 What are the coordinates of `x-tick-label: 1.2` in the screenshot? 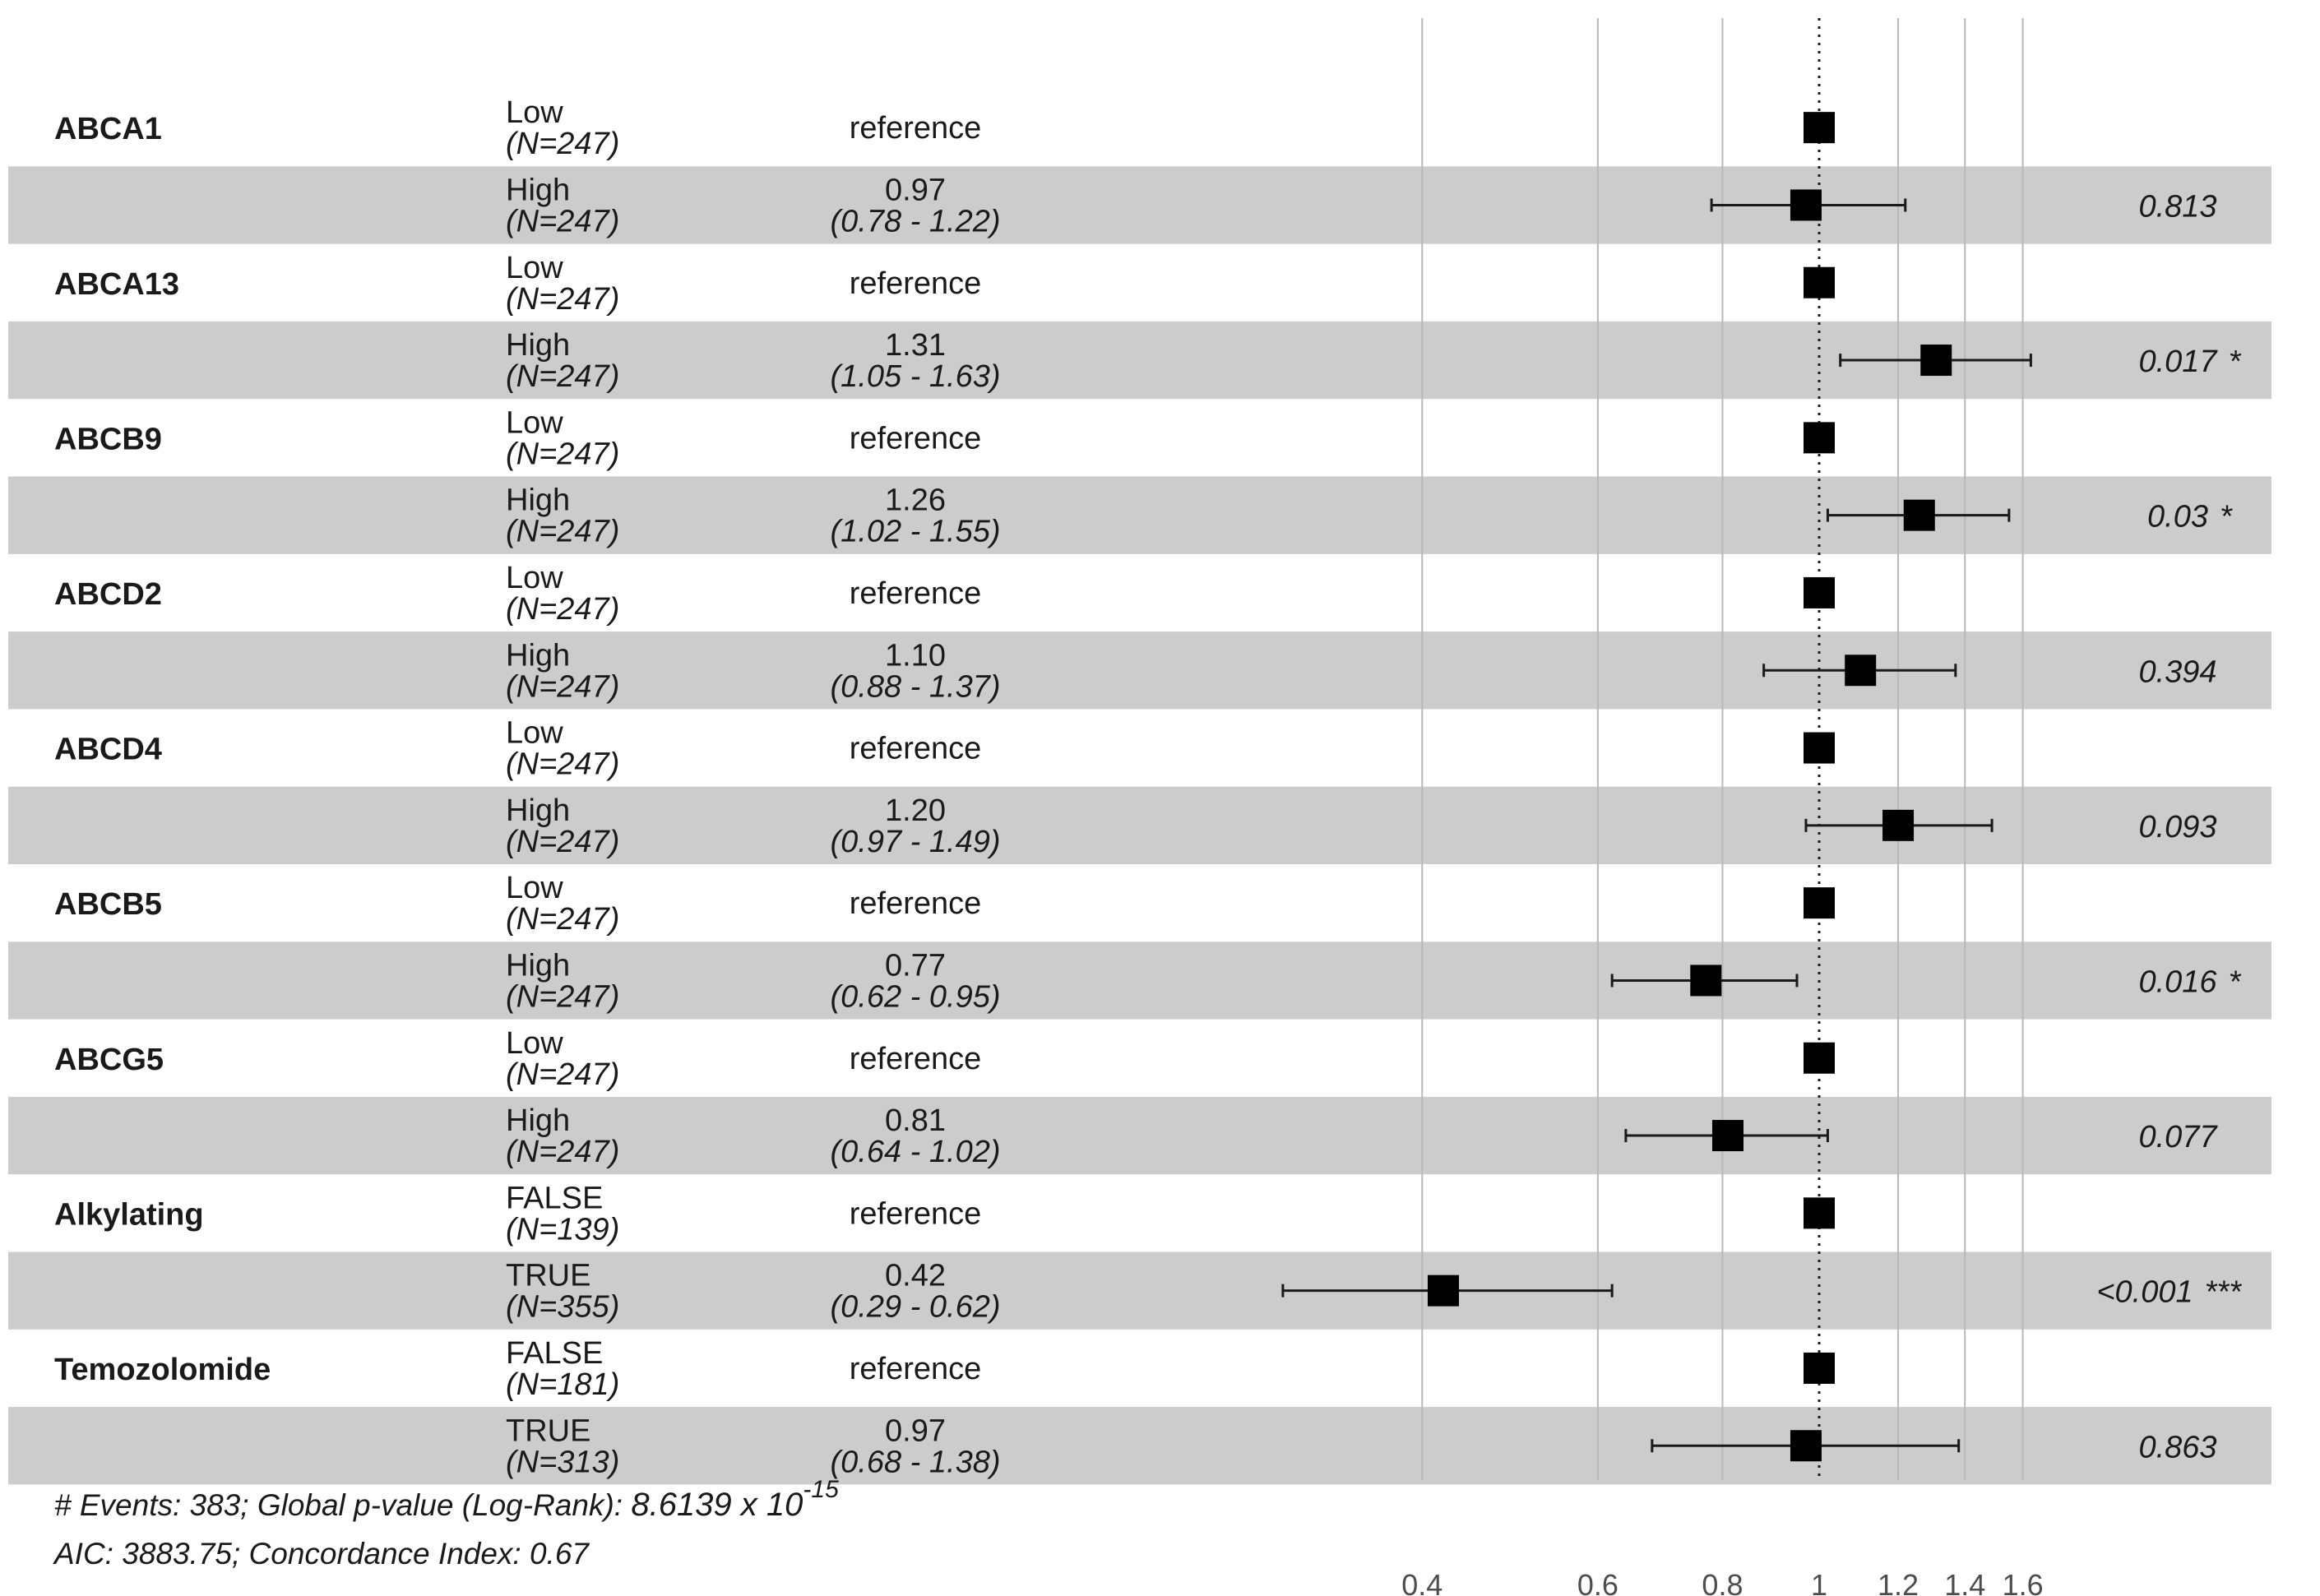 It's located at (1898, 1582).